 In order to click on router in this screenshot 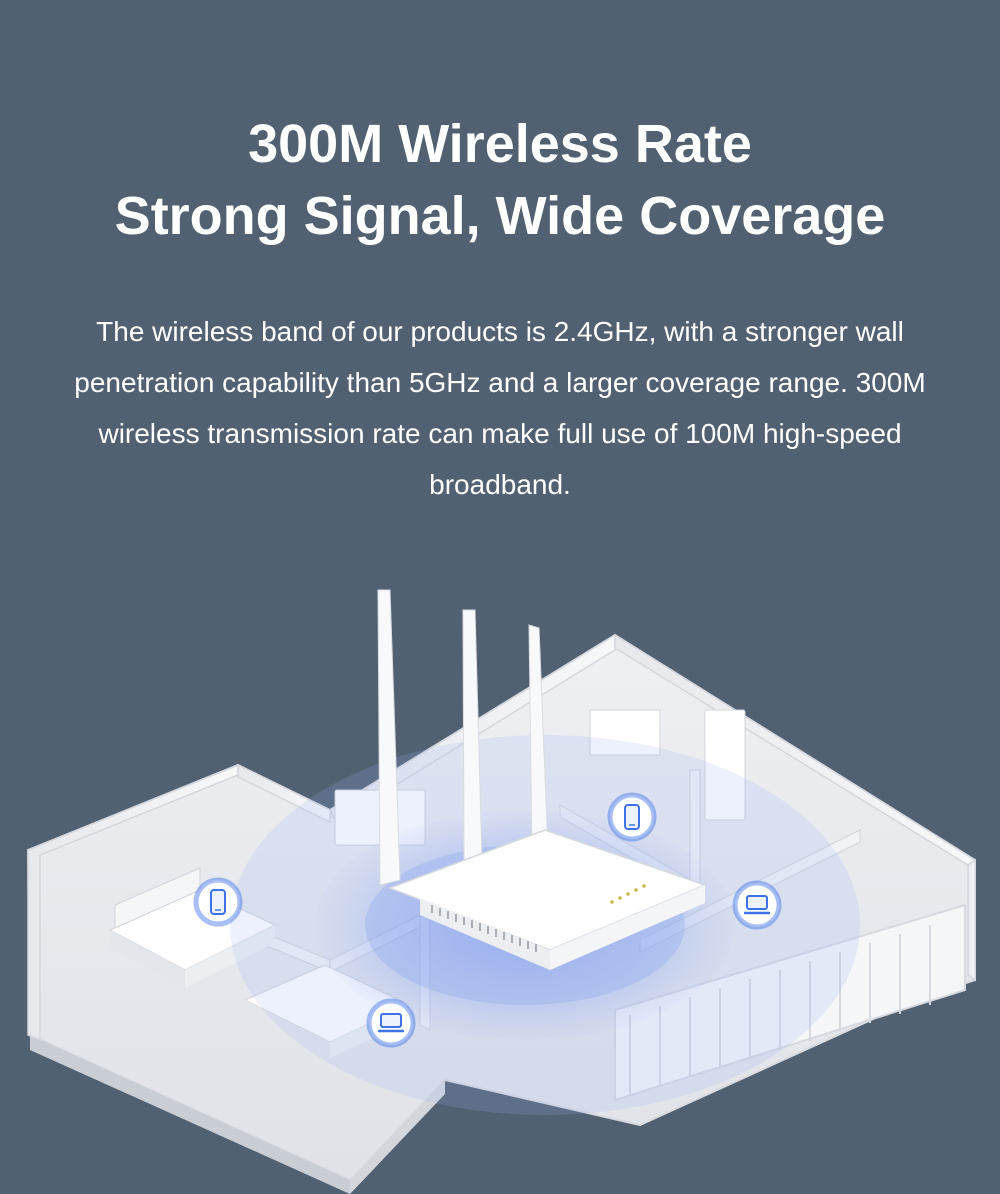, I will do `click(542, 779)`.